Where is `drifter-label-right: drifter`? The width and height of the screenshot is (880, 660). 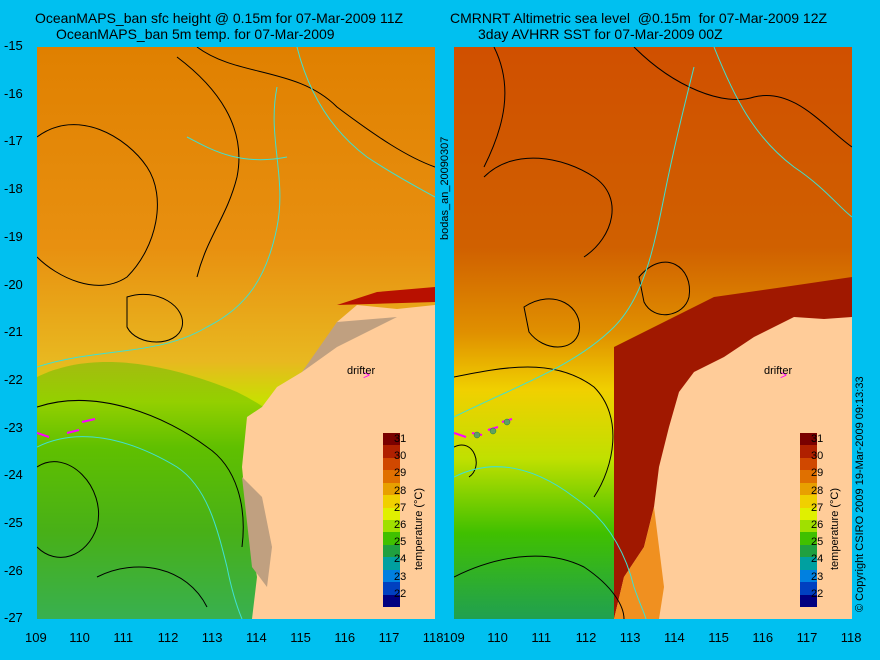
drifter-label-right: drifter is located at coordinates (778, 371).